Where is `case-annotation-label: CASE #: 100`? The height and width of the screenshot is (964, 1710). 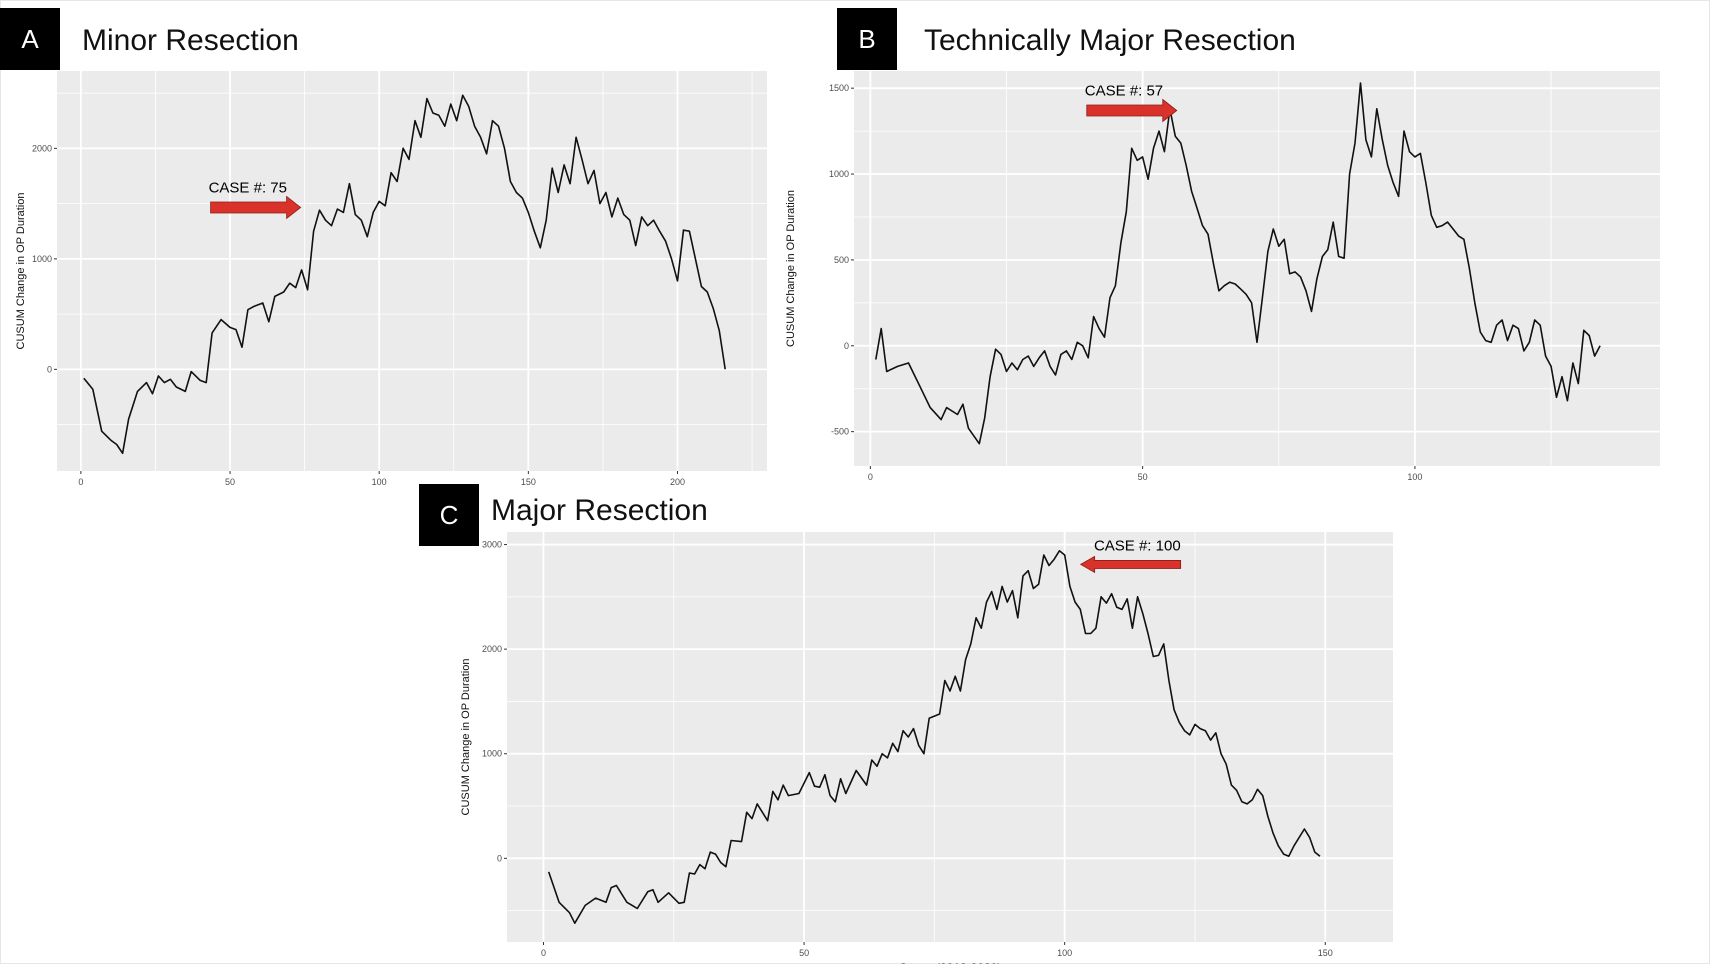
case-annotation-label: CASE #: 100 is located at coordinates (1137, 545).